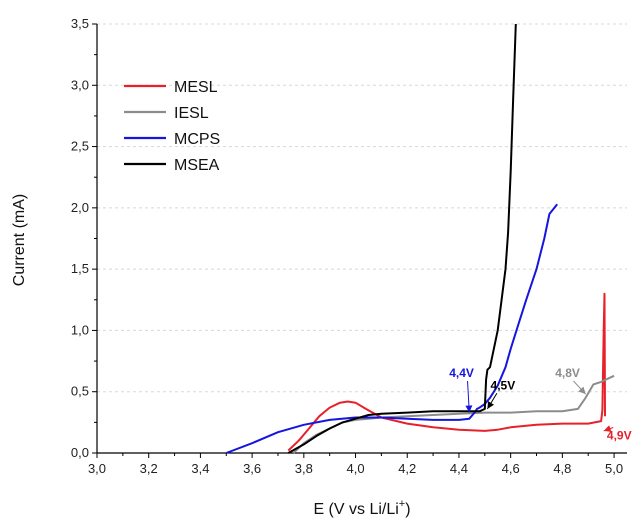  I want to click on x-tick-label: 3,4, so click(200, 468).